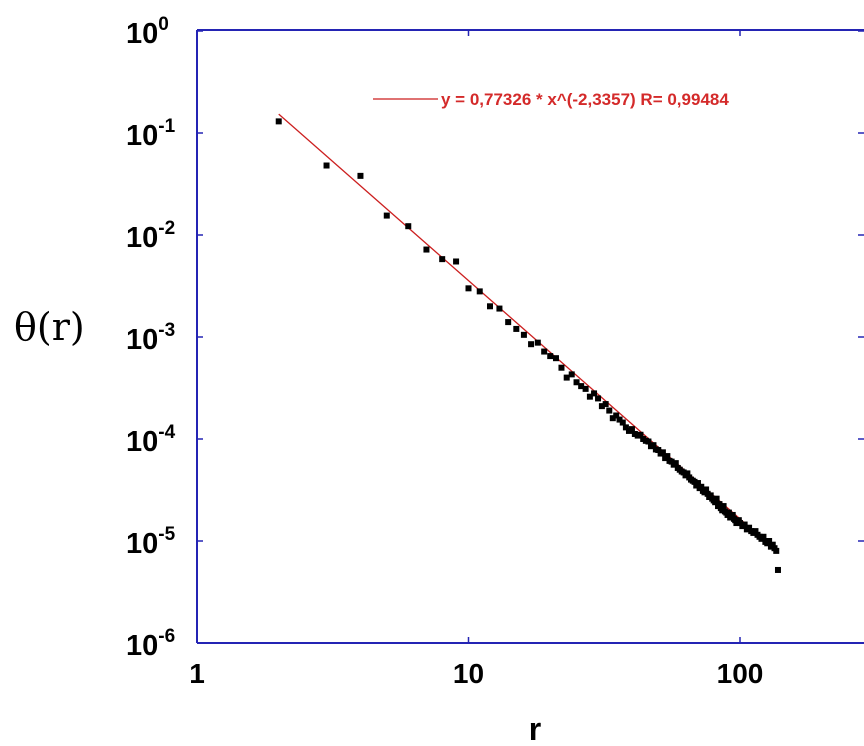 The image size is (864, 746). What do you see at coordinates (166, 330) in the screenshot?
I see `y-tick-label-exponent: -3` at bounding box center [166, 330].